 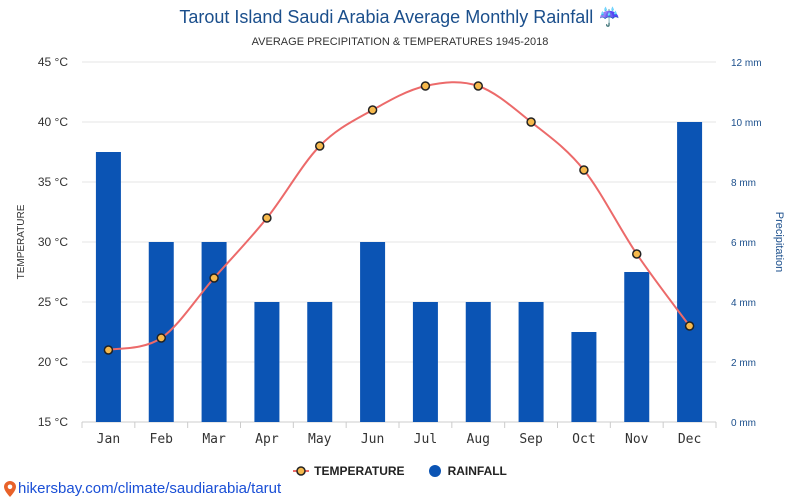 What do you see at coordinates (267, 439) in the screenshot?
I see `x-tick-label: Apr` at bounding box center [267, 439].